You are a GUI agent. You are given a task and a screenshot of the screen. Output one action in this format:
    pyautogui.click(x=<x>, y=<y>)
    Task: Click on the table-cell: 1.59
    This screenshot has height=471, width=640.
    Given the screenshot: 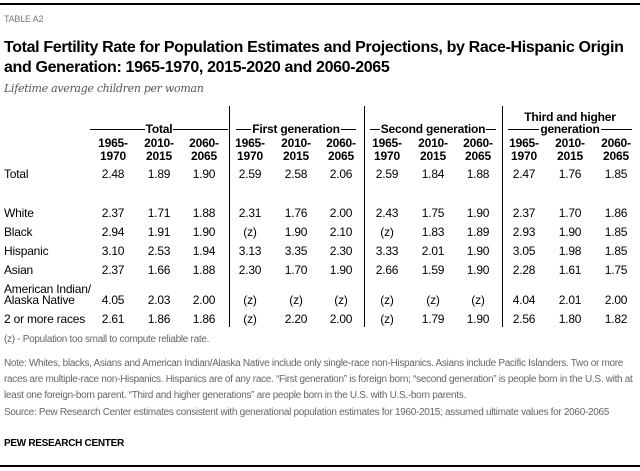 What is the action you would take?
    pyautogui.click(x=433, y=270)
    